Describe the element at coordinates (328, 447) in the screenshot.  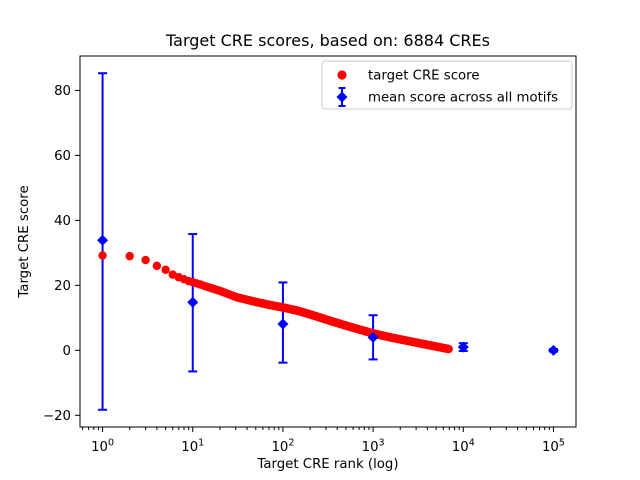
I see `x-axis-ticklabels: 10⁰ 10¹ 10² 10³ 10⁴ 10⁵` at that location.